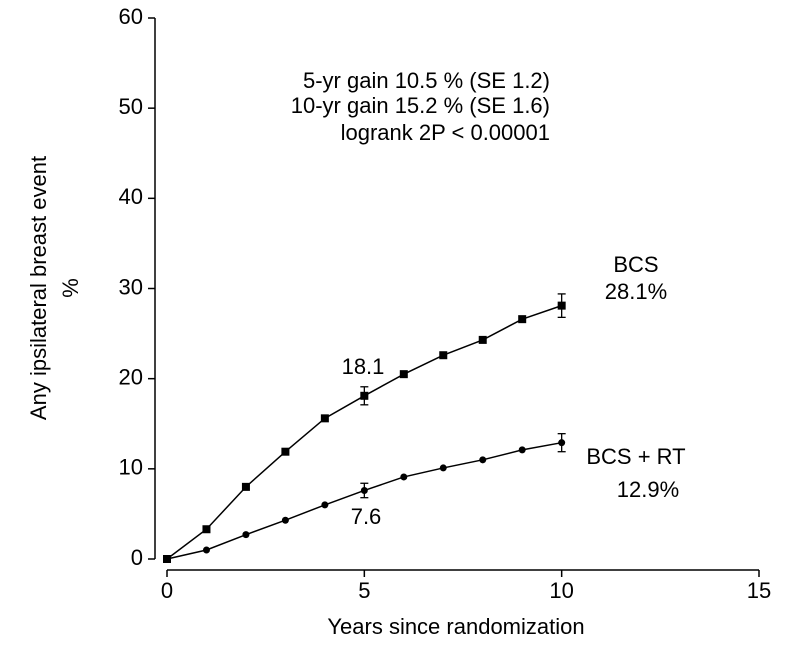 This screenshot has height=649, width=794. Describe the element at coordinates (131, 16) in the screenshot. I see `y-tick-label: 60` at that location.